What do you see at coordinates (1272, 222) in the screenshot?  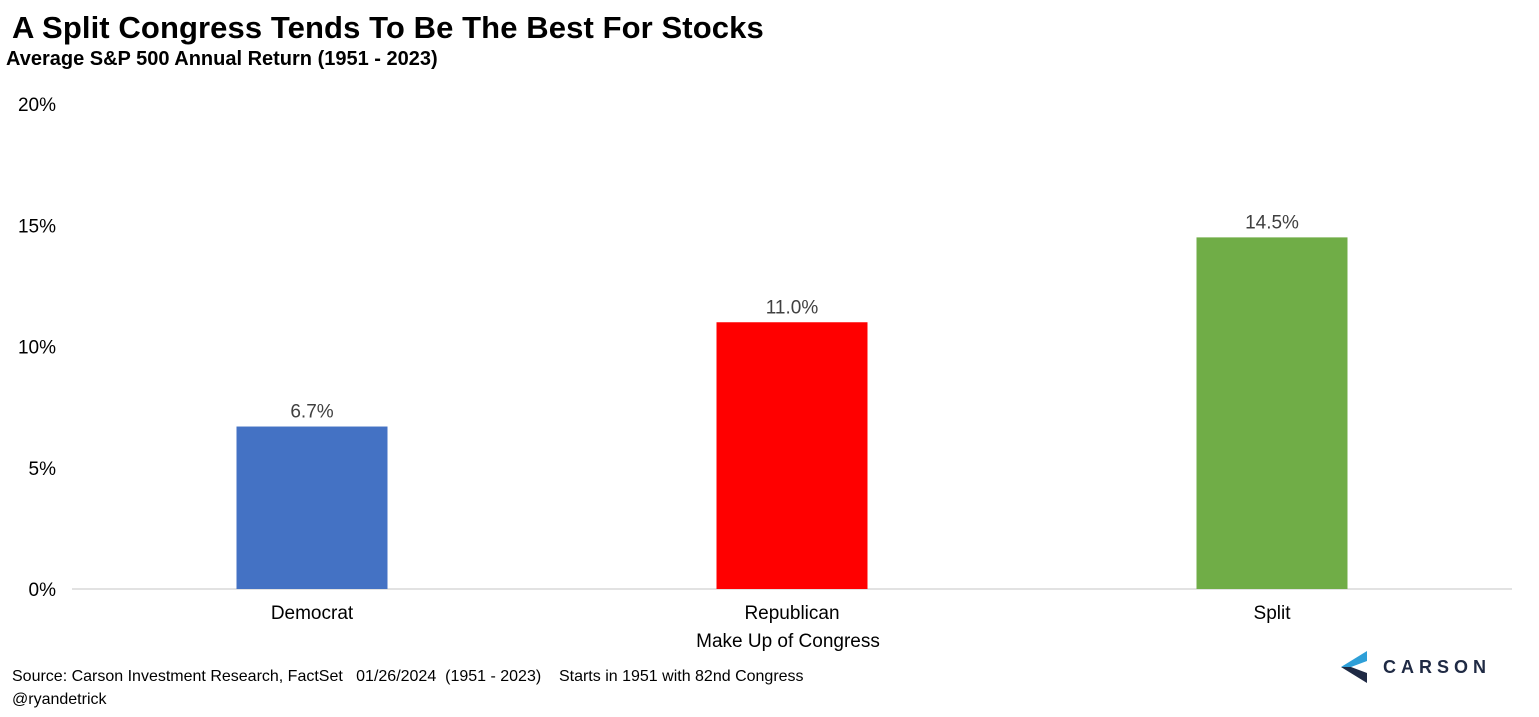 I see `data-label: 14.5%` at bounding box center [1272, 222].